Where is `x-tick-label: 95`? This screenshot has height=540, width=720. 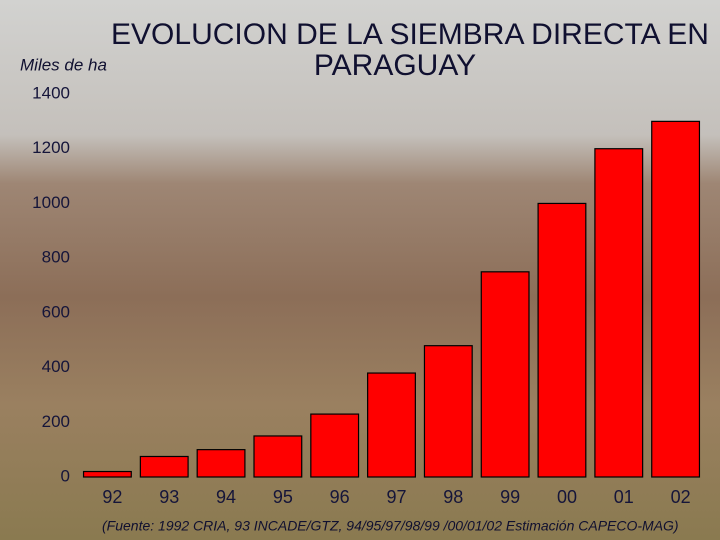 x-tick-label: 95 is located at coordinates (283, 497).